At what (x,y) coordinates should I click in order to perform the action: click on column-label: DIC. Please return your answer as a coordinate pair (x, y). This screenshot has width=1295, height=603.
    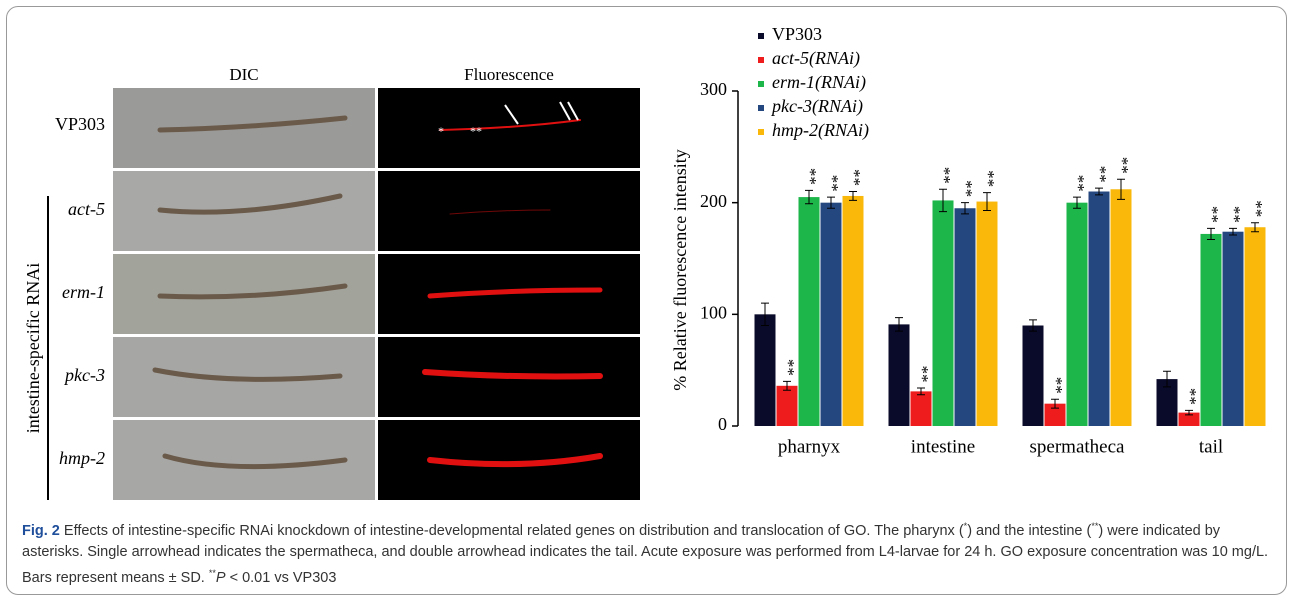
    Looking at the image, I should click on (243, 74).